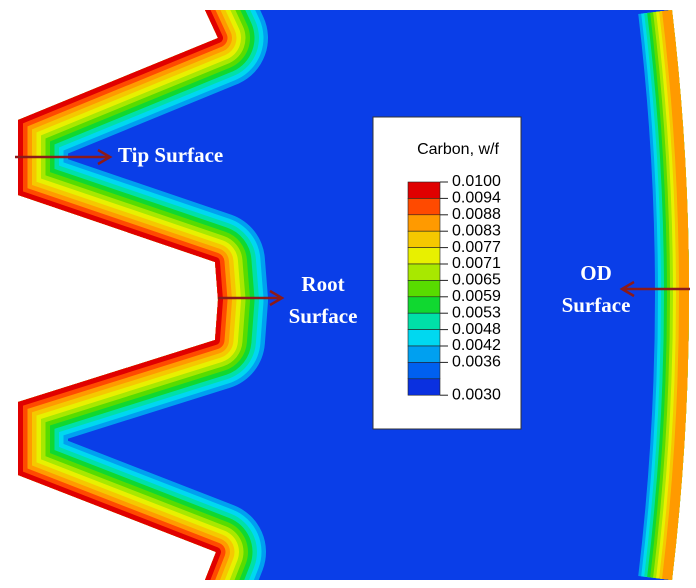 This screenshot has height=588, width=696. I want to click on legend-label: 0.0088, so click(476, 214).